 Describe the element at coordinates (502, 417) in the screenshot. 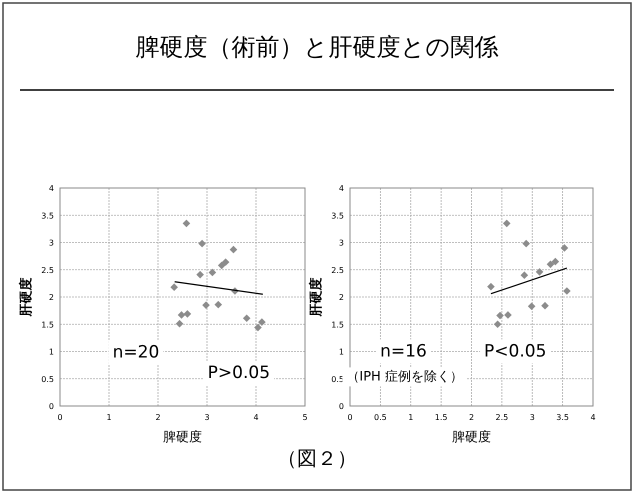

I see `x-tick-label: 2.5` at that location.